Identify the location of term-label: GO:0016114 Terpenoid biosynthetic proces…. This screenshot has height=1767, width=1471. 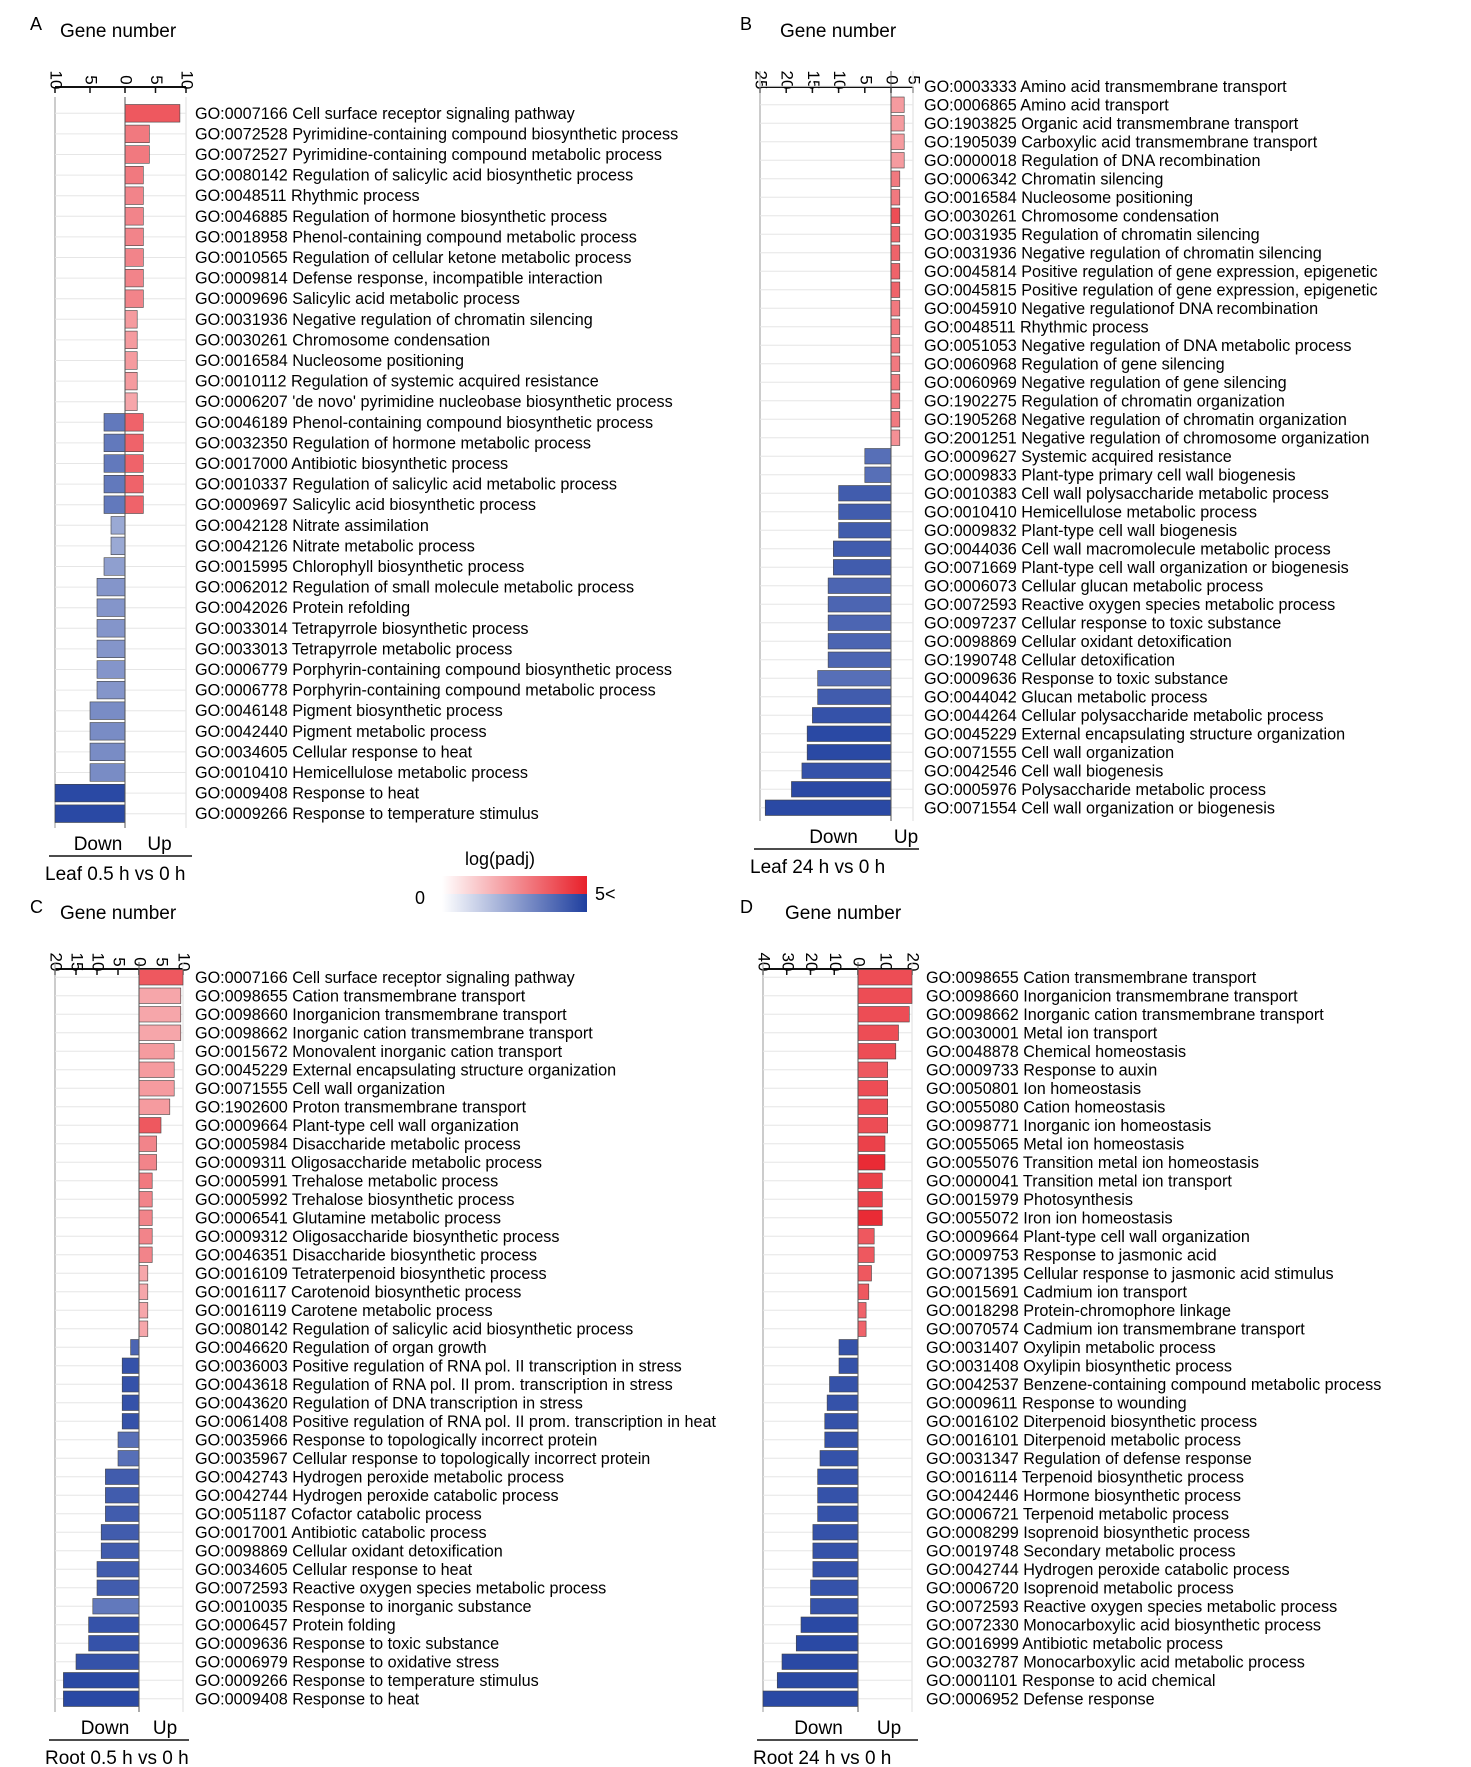
(1085, 1477).